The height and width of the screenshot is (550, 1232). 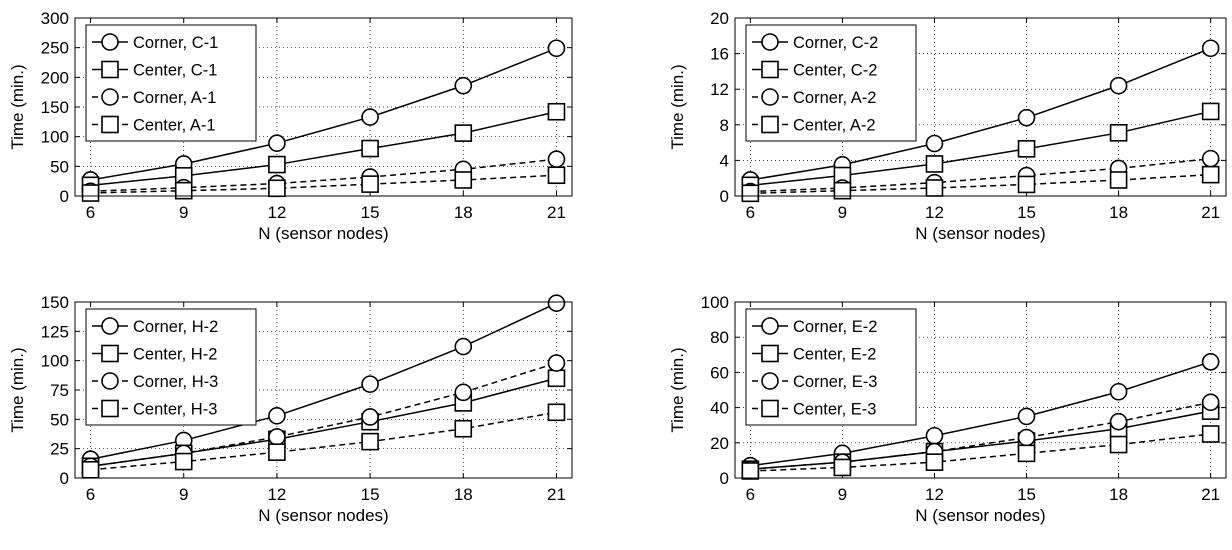 I want to click on legend-label: Center, C-1, so click(x=175, y=71).